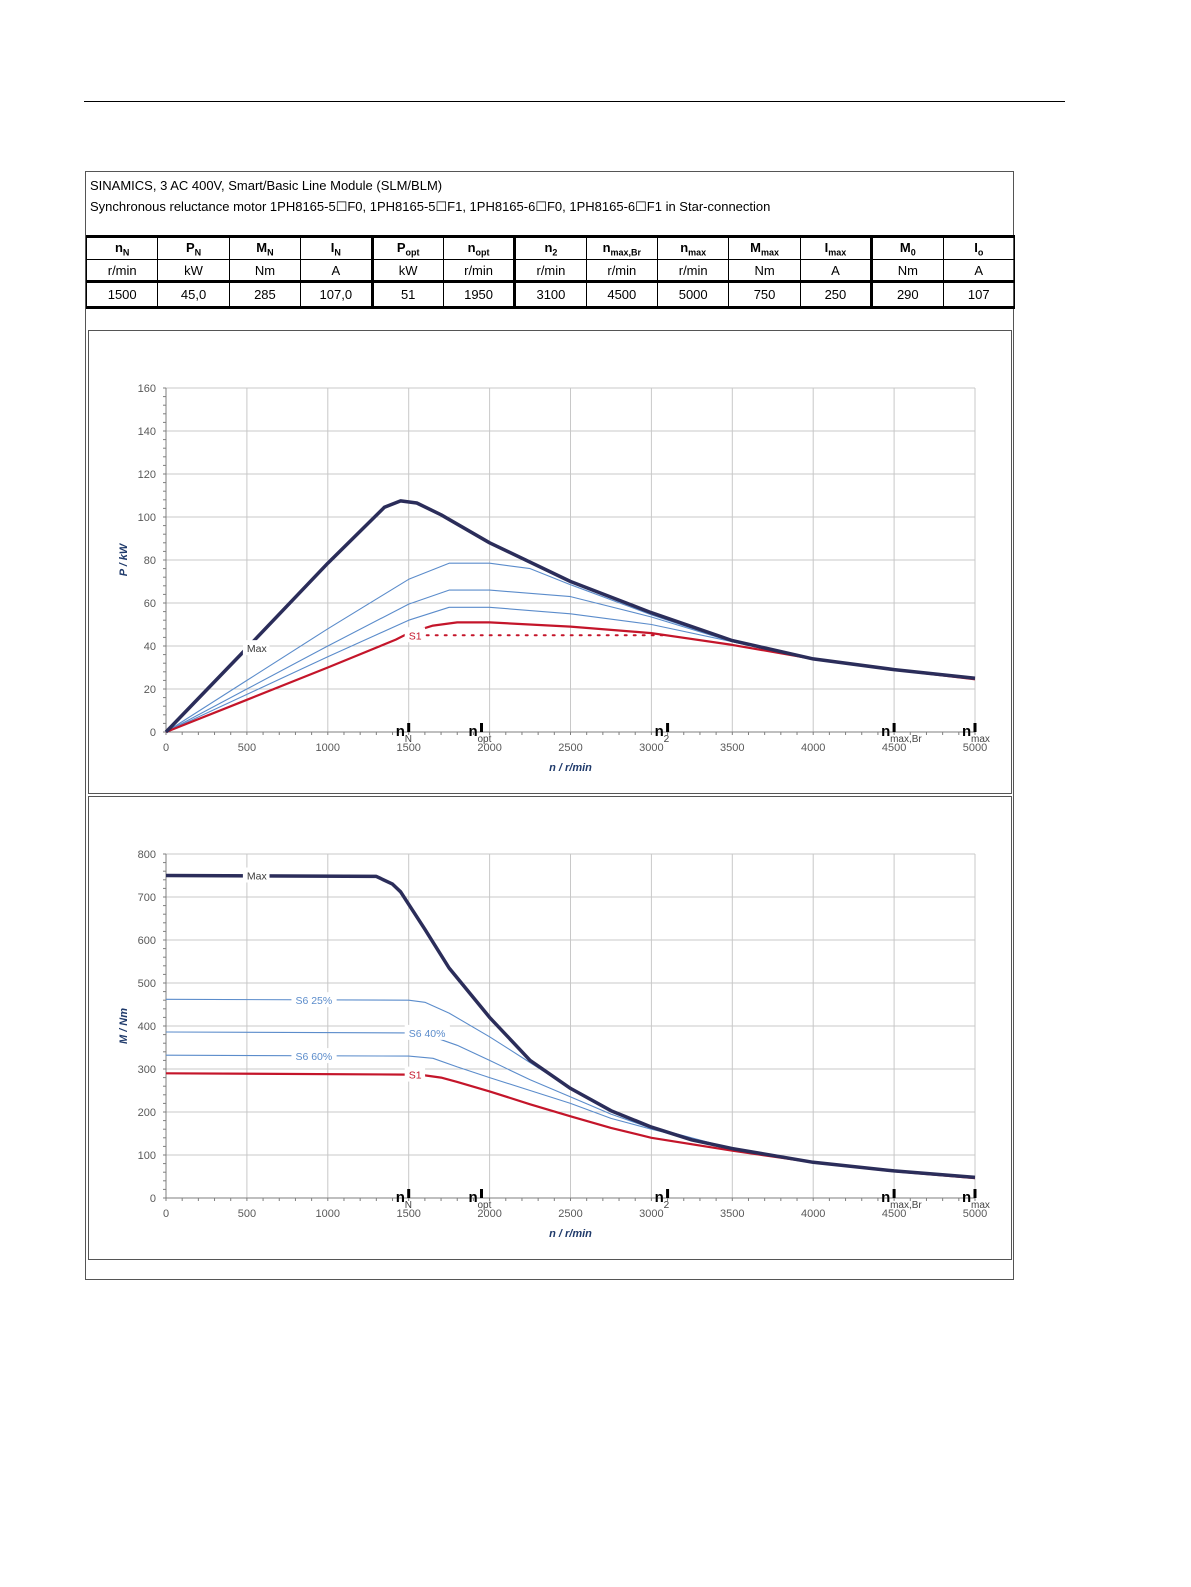 The image size is (1191, 1587). Describe the element at coordinates (651, 748) in the screenshot. I see `x-tick-label: 3000` at that location.